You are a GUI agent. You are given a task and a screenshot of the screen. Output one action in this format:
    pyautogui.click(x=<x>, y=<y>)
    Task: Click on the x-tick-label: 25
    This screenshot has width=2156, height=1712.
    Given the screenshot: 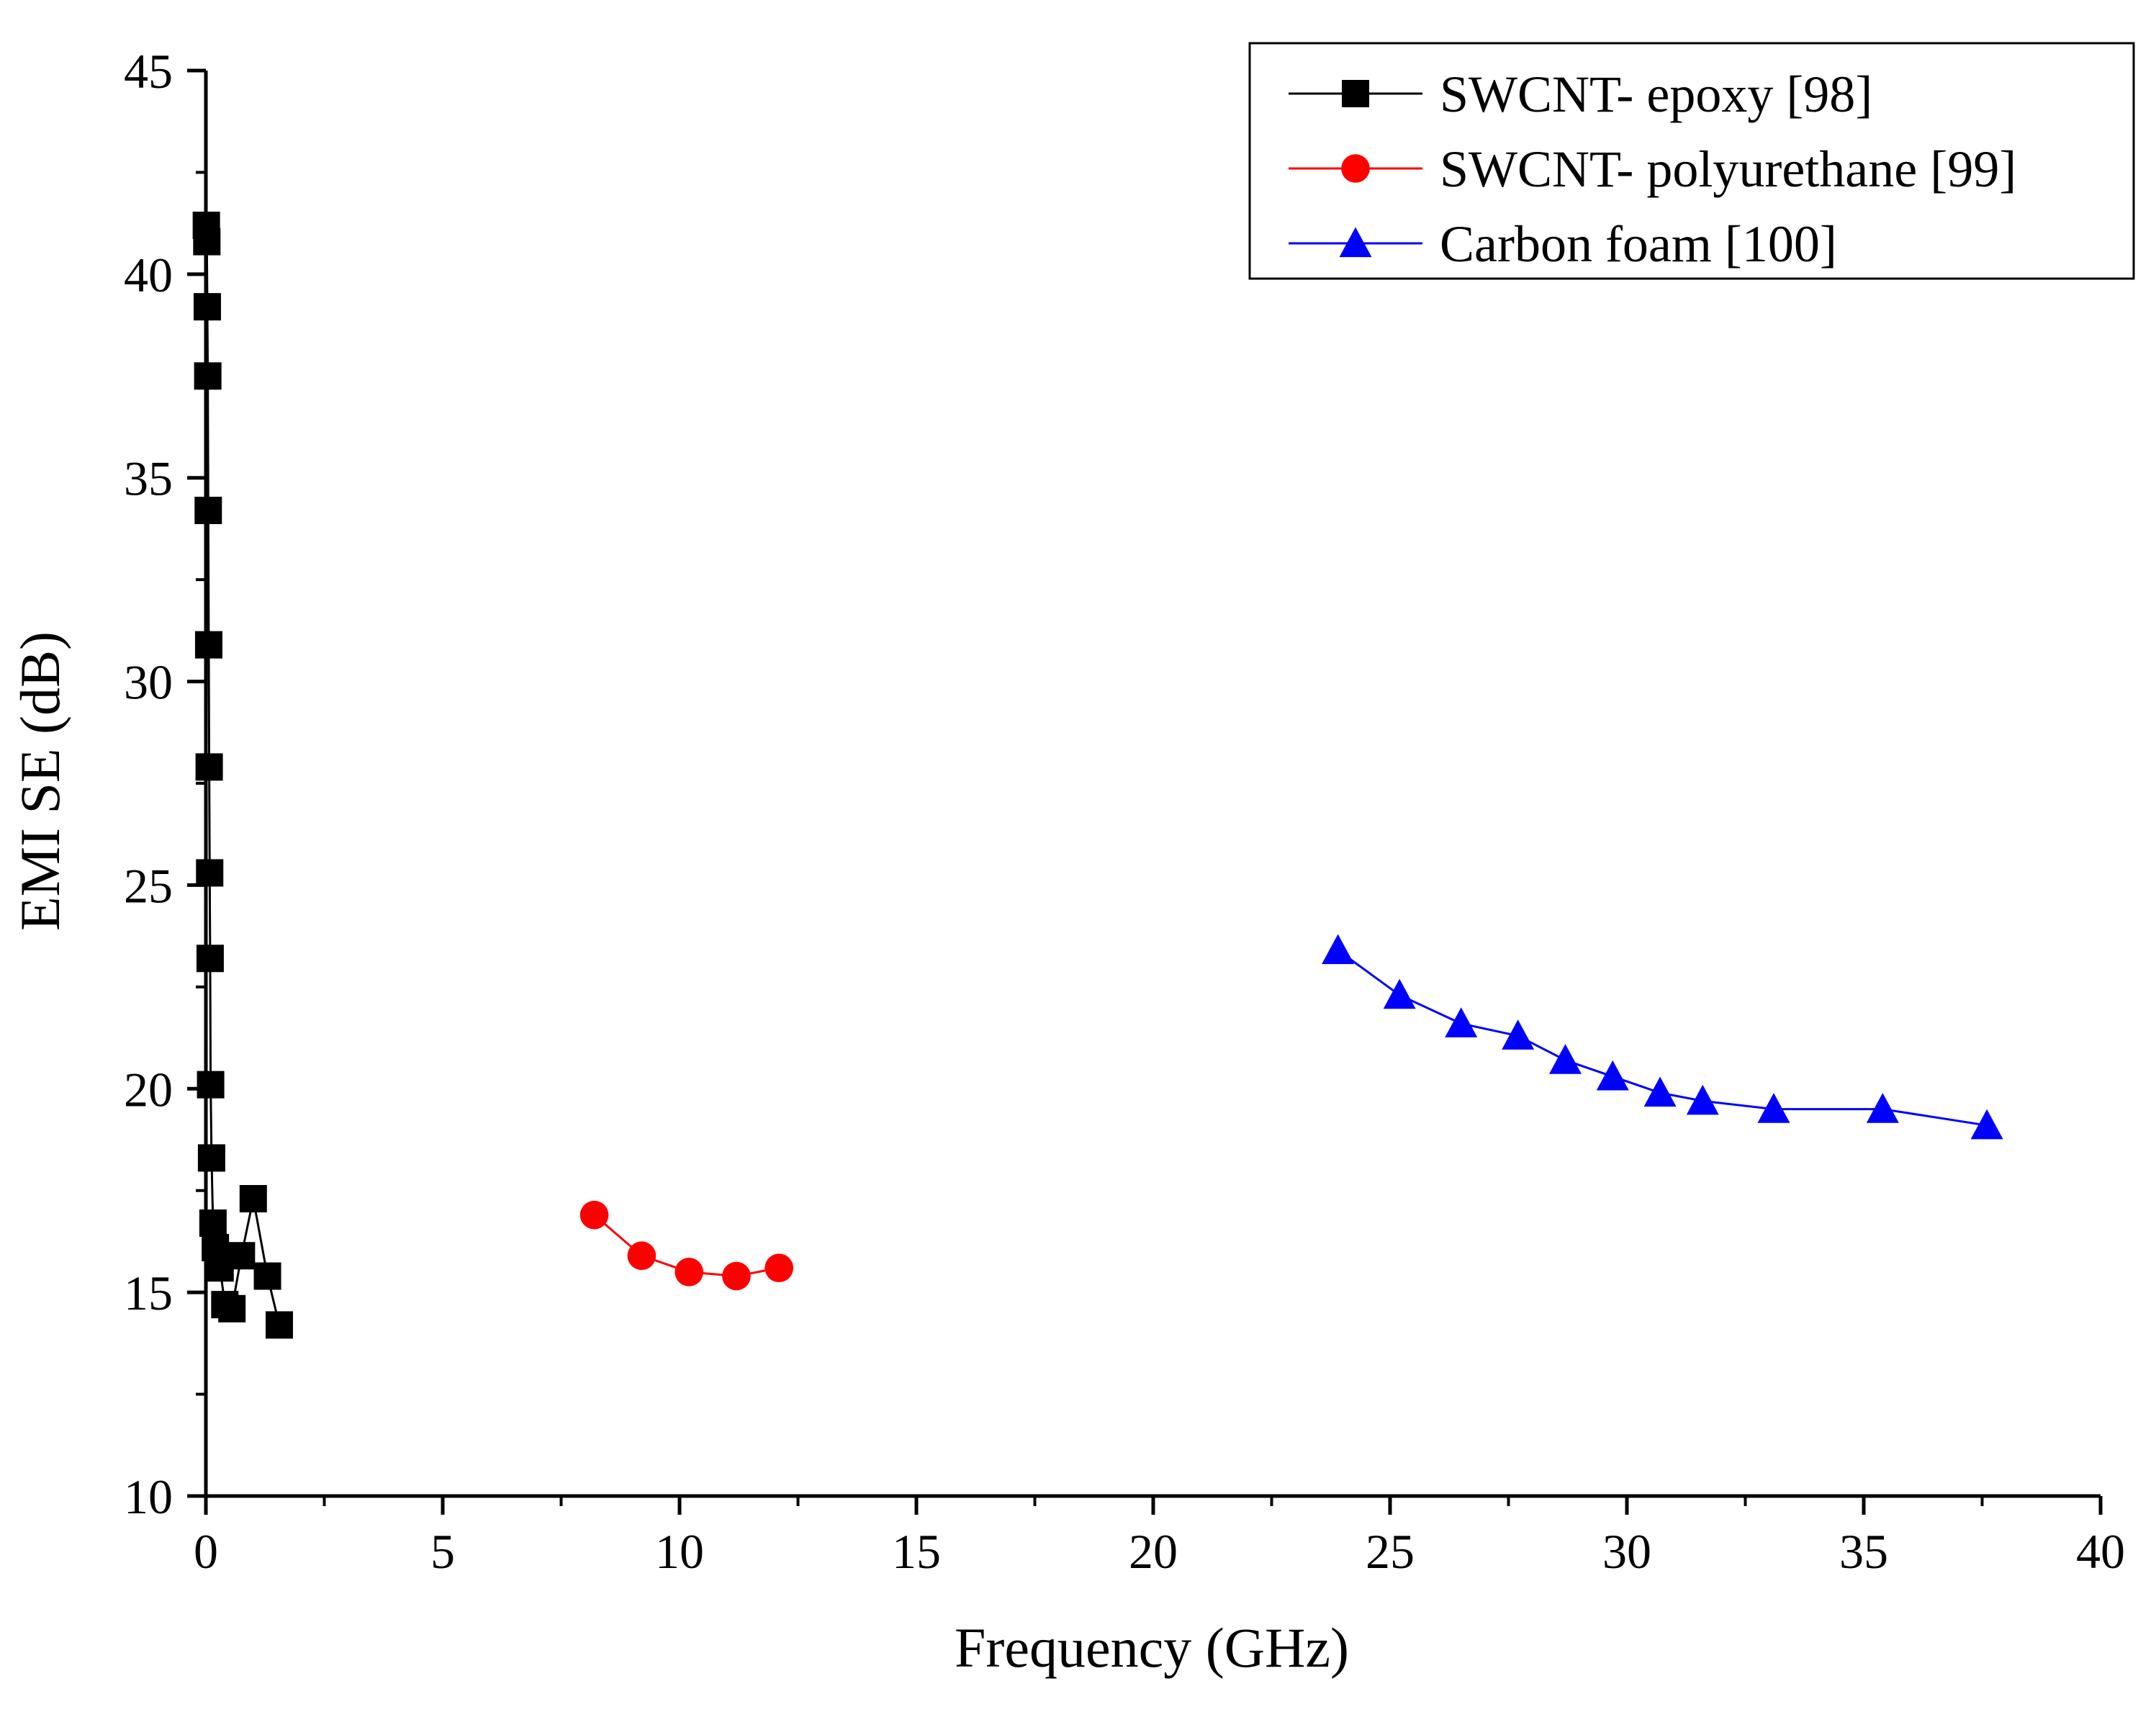 What is the action you would take?
    pyautogui.click(x=1390, y=1551)
    